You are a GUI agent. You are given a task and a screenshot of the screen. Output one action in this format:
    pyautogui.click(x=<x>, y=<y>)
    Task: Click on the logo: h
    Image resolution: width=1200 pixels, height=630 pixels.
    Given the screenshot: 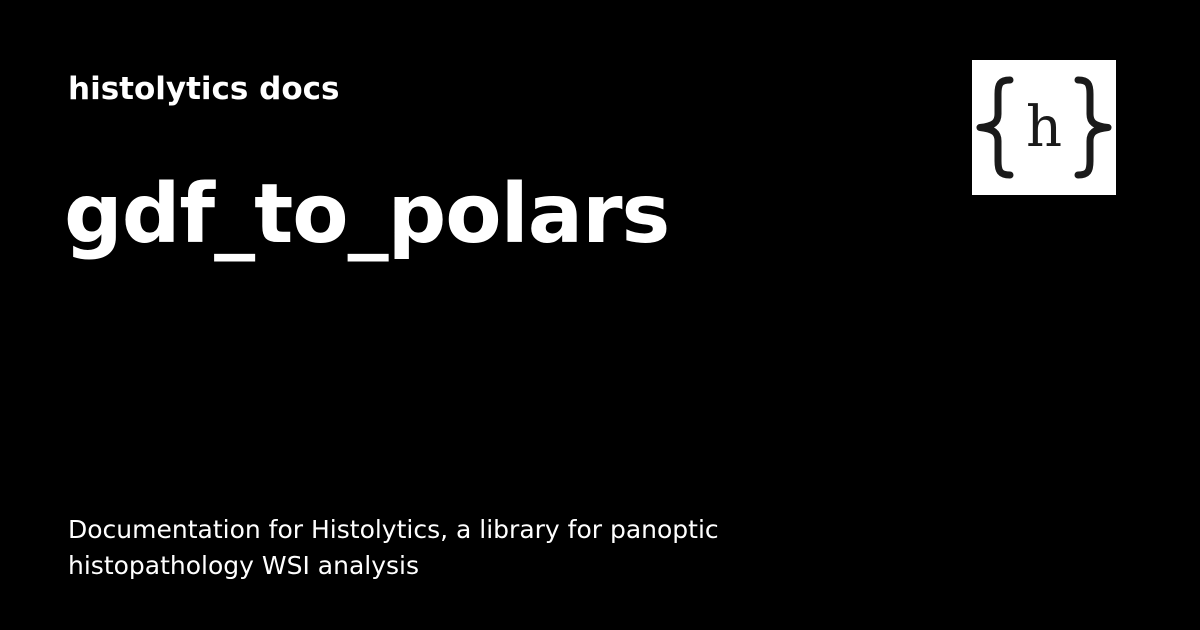 What is the action you would take?
    pyautogui.click(x=1044, y=127)
    